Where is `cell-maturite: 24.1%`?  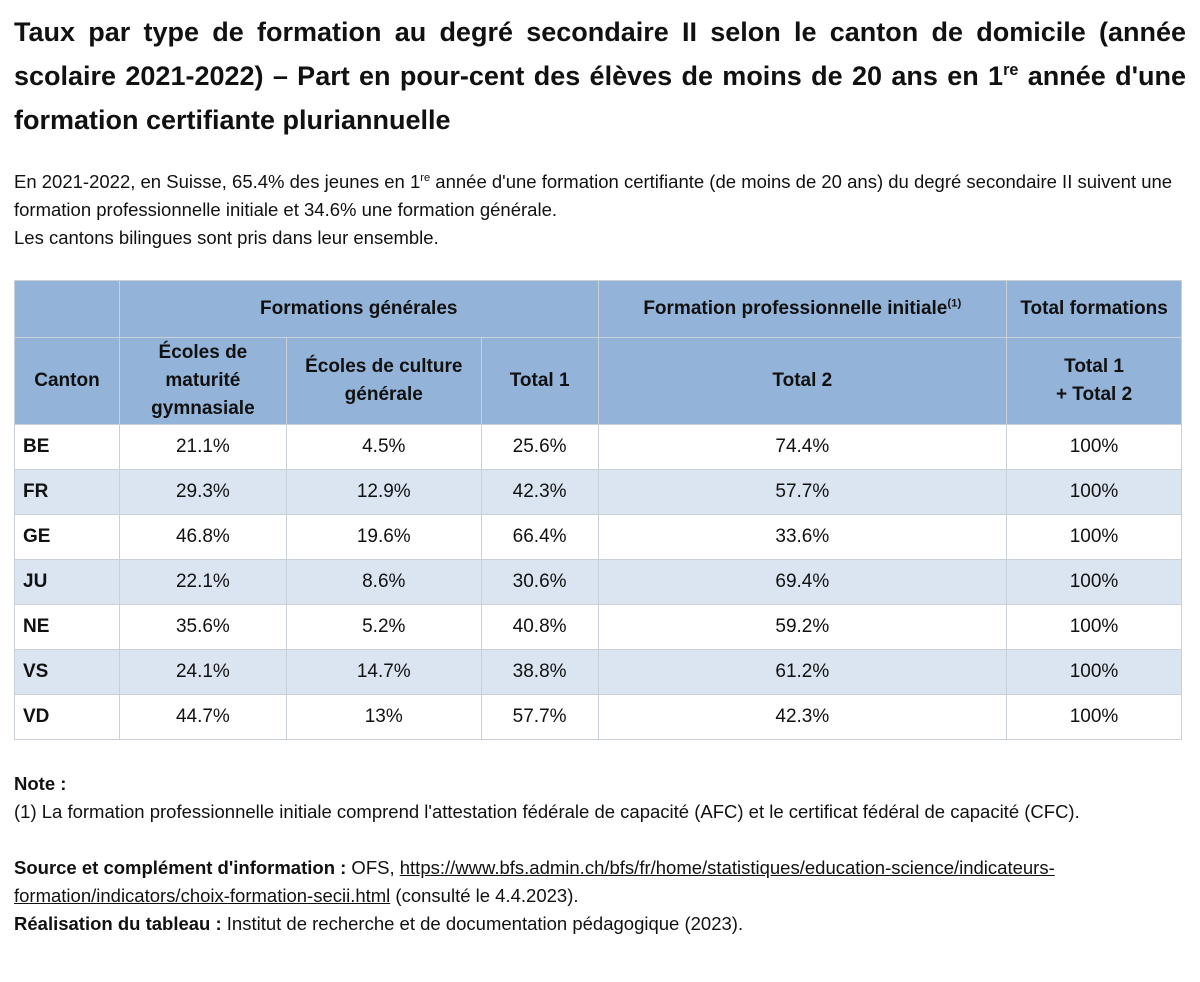
cell-maturite: 24.1% is located at coordinates (202, 672).